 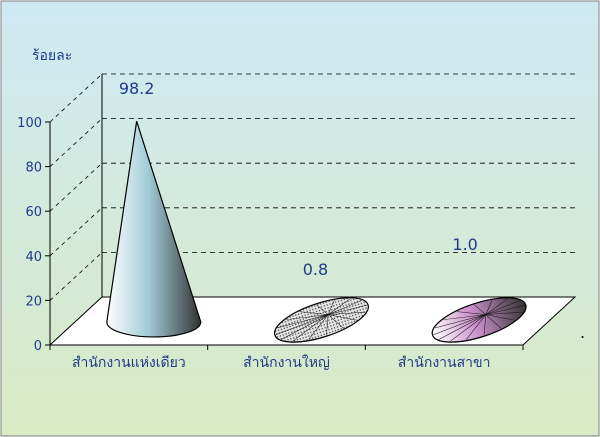 I want to click on x-category-label: สำนักงานสาขา, so click(x=444, y=363).